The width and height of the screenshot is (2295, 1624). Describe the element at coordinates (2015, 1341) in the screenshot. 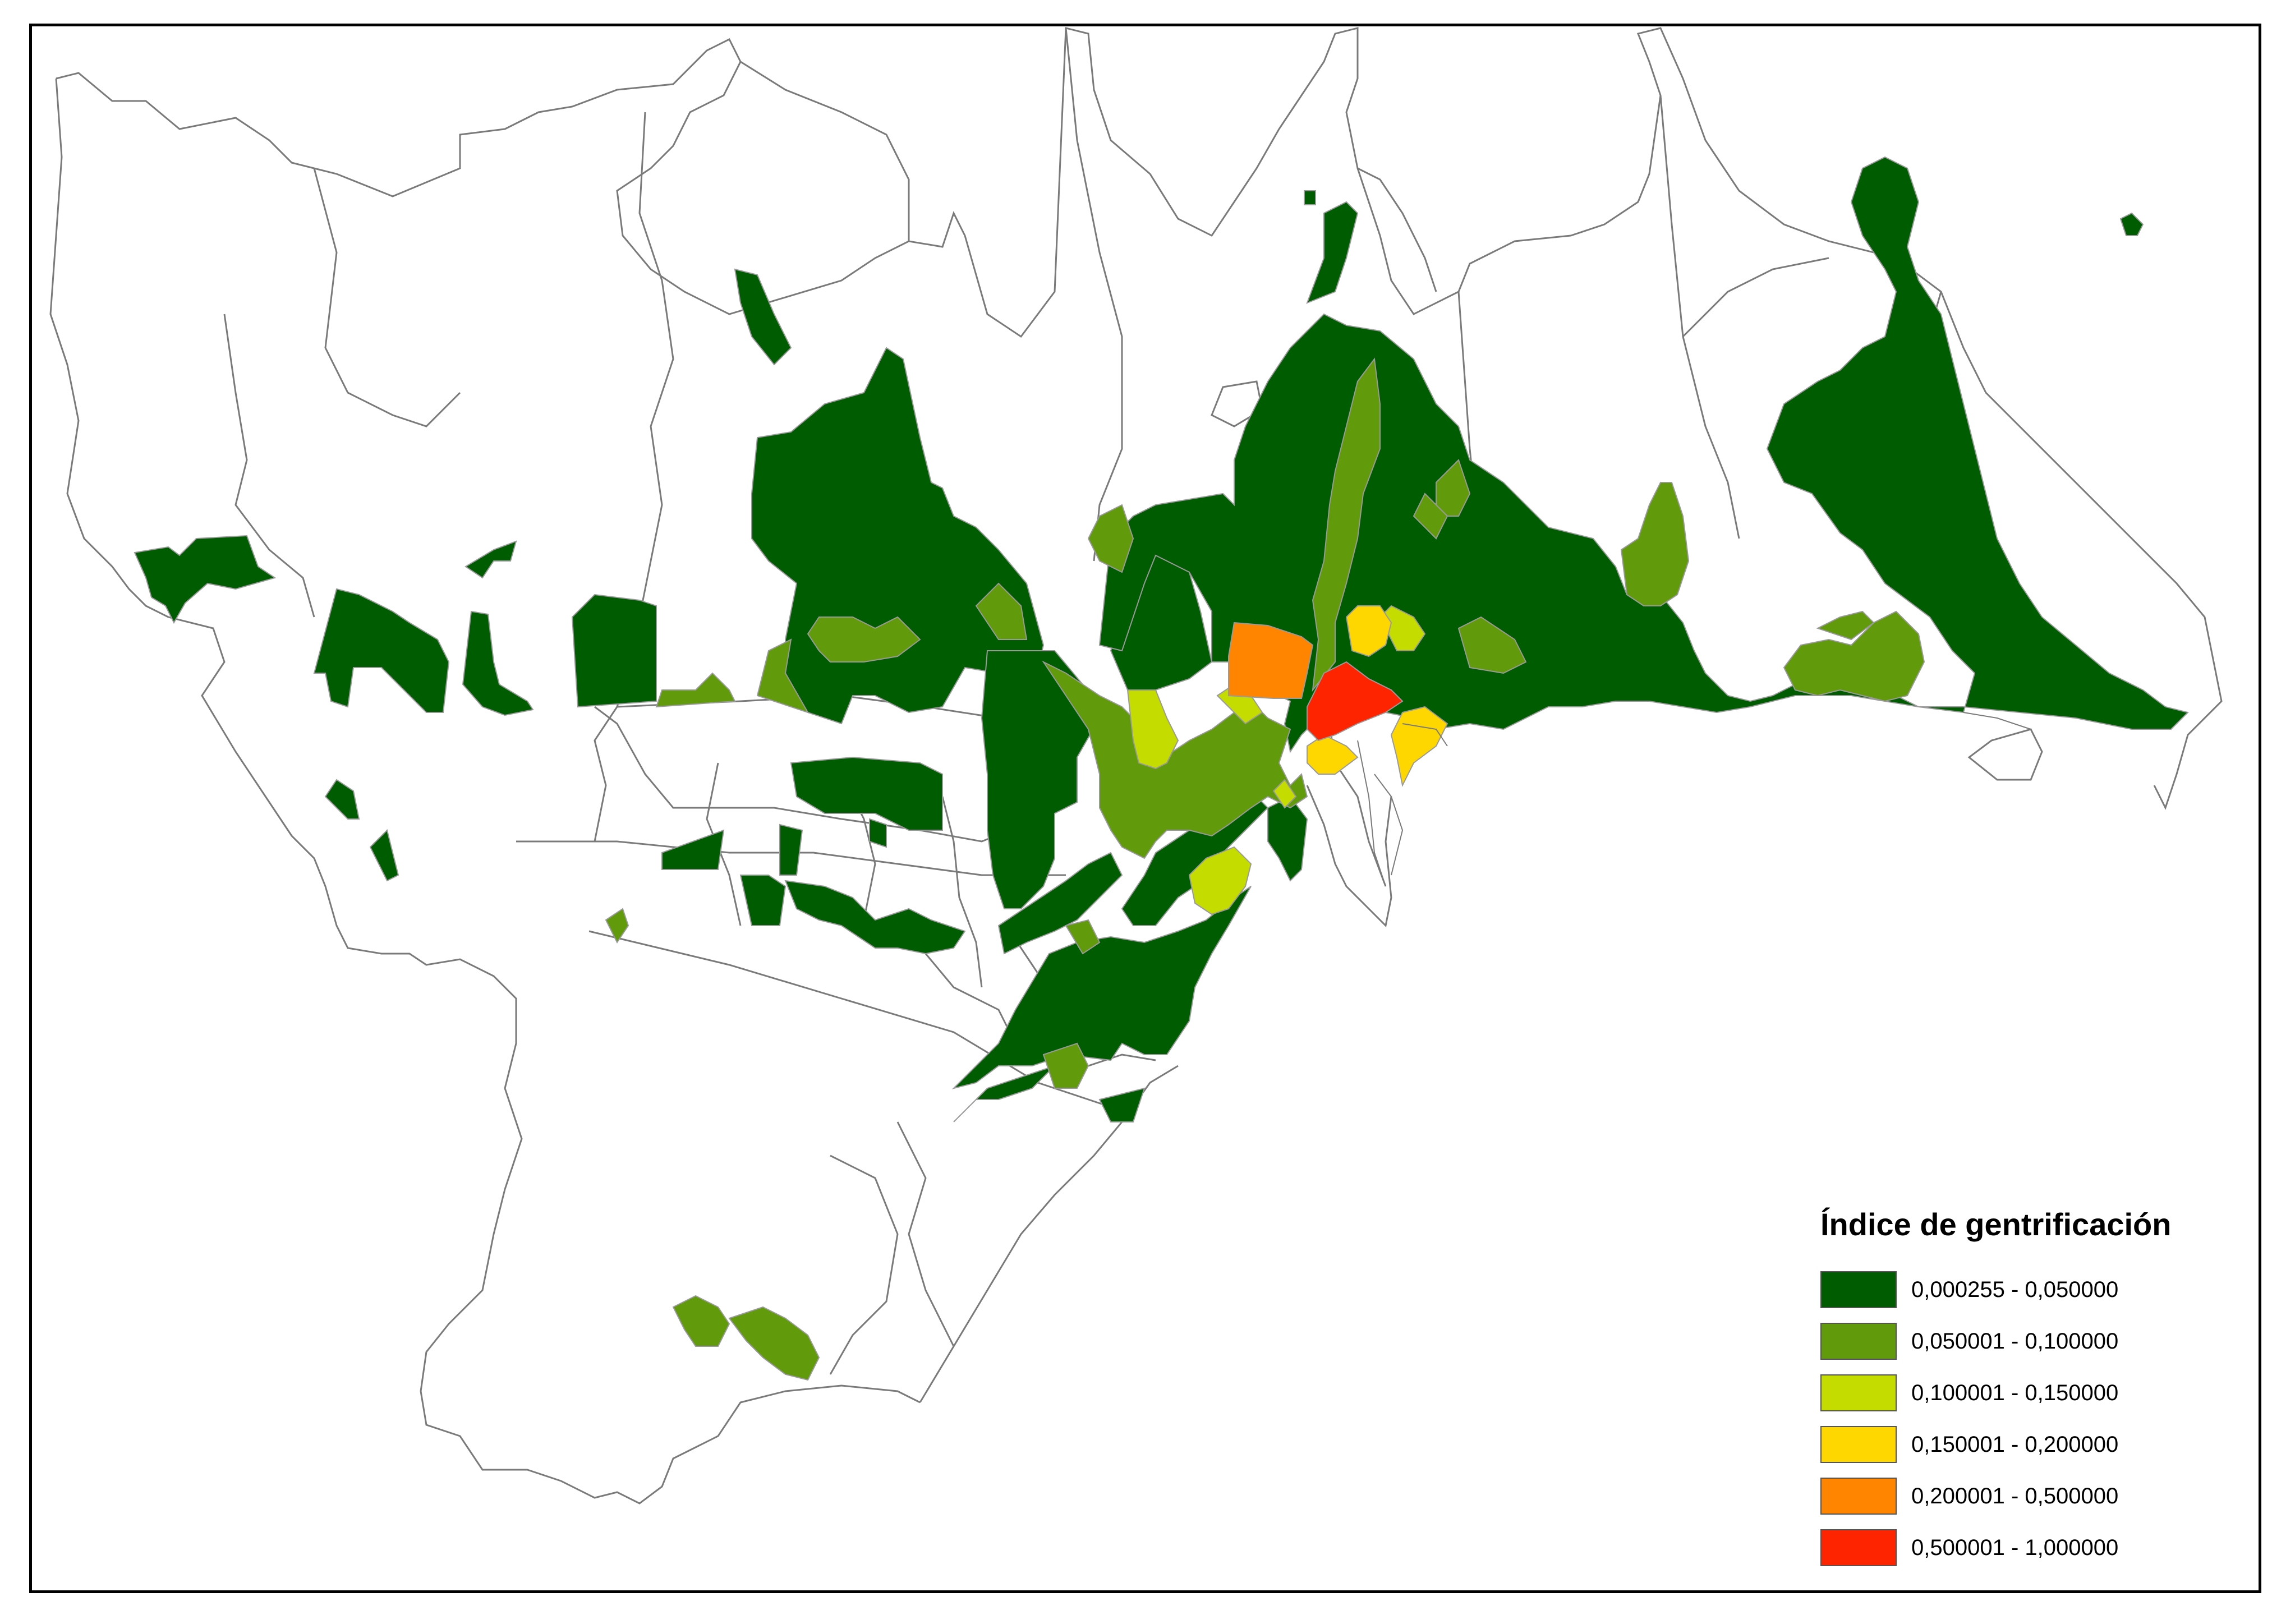

I see `legend-label: 0,050001 - 0,100000` at that location.